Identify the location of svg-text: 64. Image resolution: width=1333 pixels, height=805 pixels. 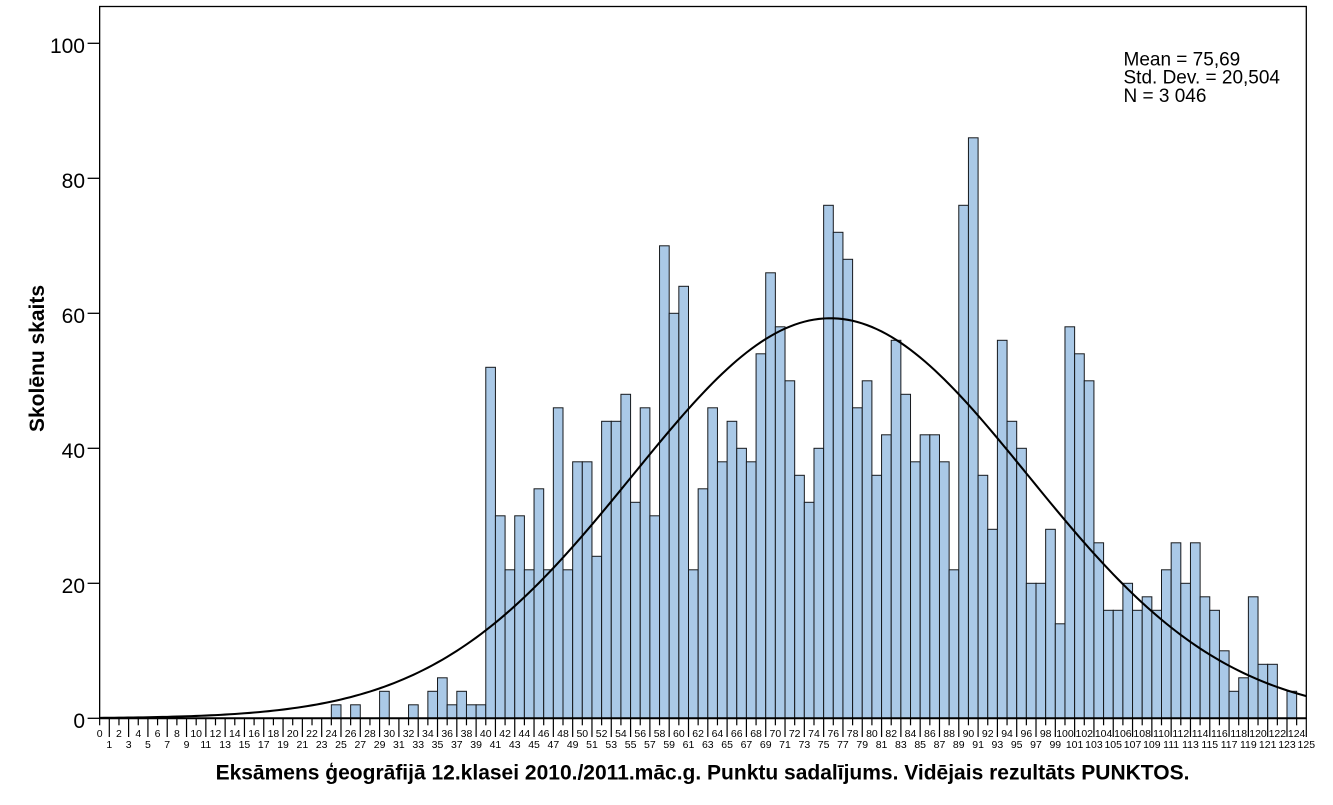
(718, 734).